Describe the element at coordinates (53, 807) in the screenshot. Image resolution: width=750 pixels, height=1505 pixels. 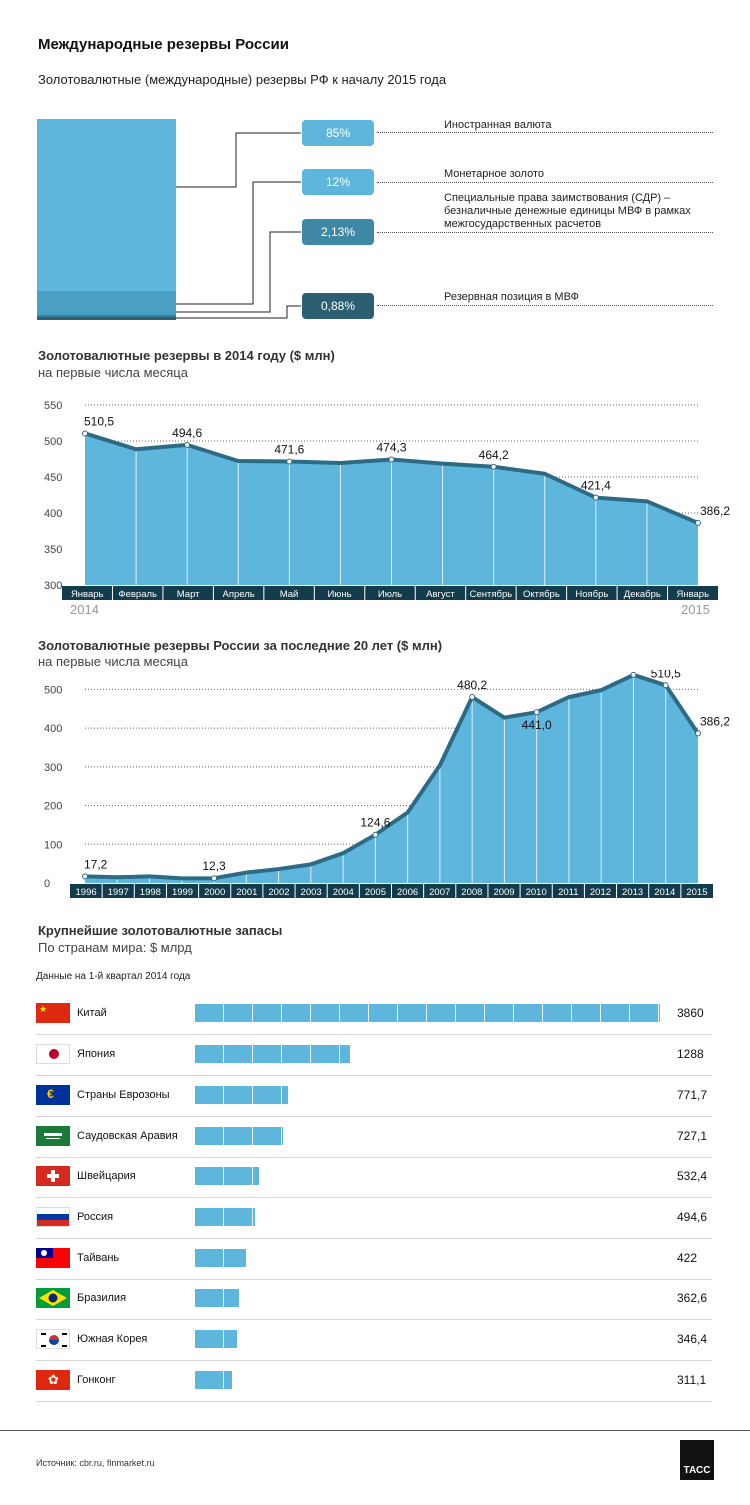
I see `chart-20y-ytick-label: 200` at that location.